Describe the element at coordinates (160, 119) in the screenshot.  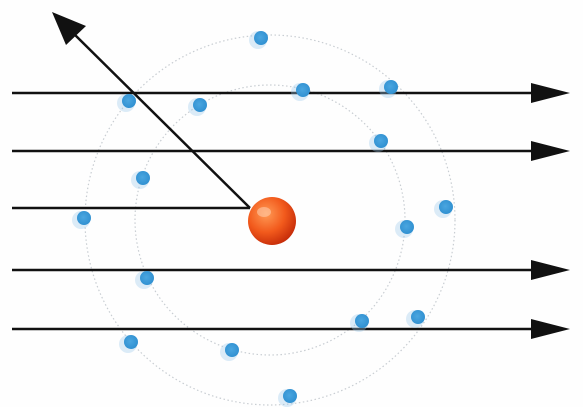
I see `deflected-ray-outgoing` at that location.